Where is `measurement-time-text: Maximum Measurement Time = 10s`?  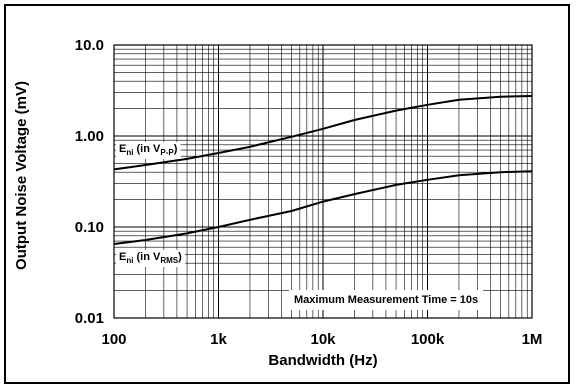
measurement-time-text: Maximum Measurement Time = 10s is located at coordinates (386, 300).